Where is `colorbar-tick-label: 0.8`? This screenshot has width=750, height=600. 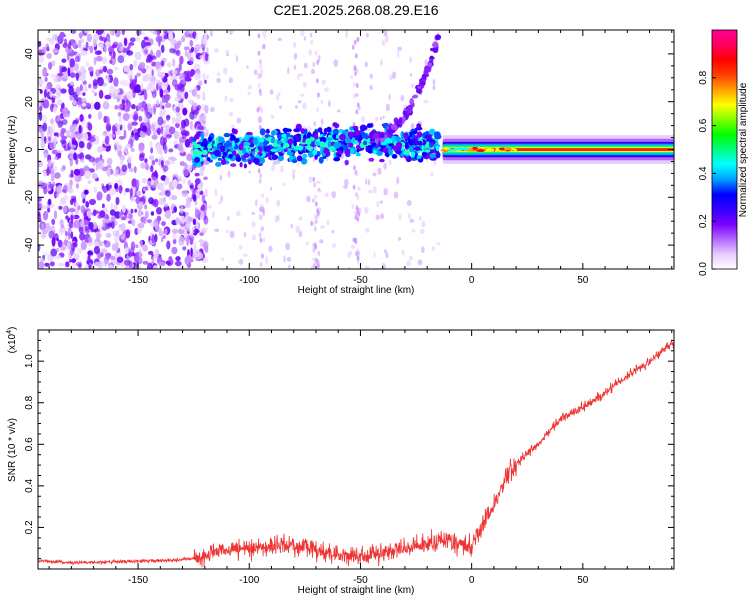
colorbar-tick-label: 0.8 is located at coordinates (703, 77).